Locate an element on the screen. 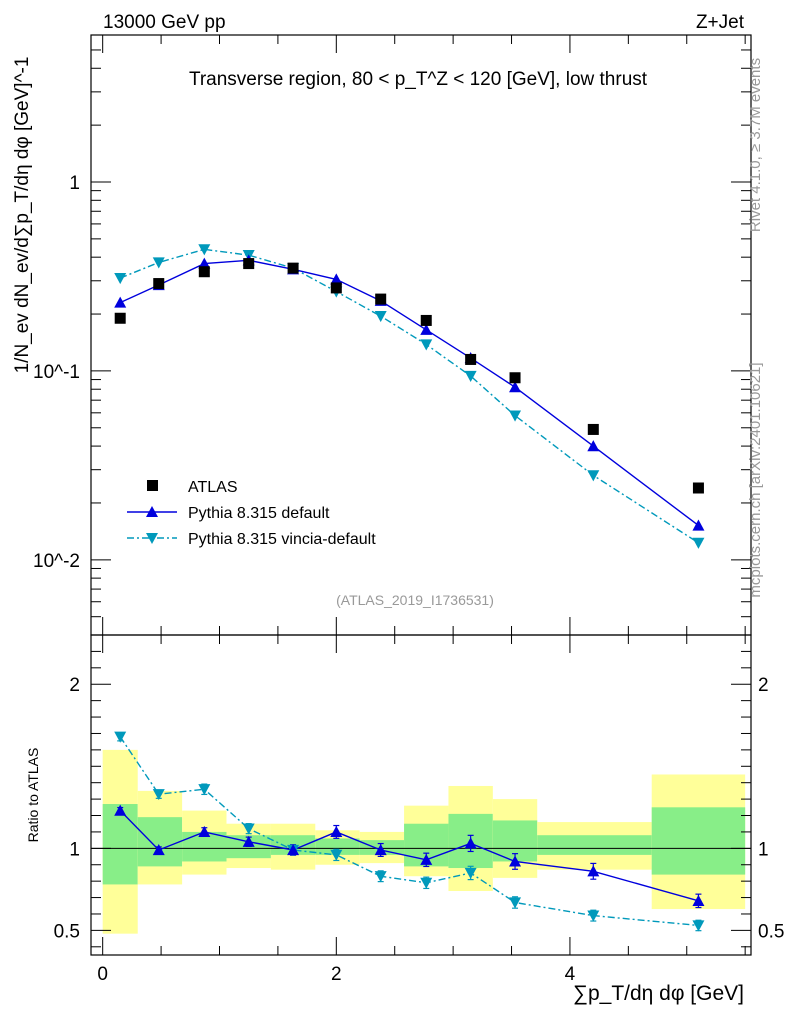 The height and width of the screenshot is (1024, 786). legend-label-vincia: Pythia 8.315 vincia-default is located at coordinates (282, 539).